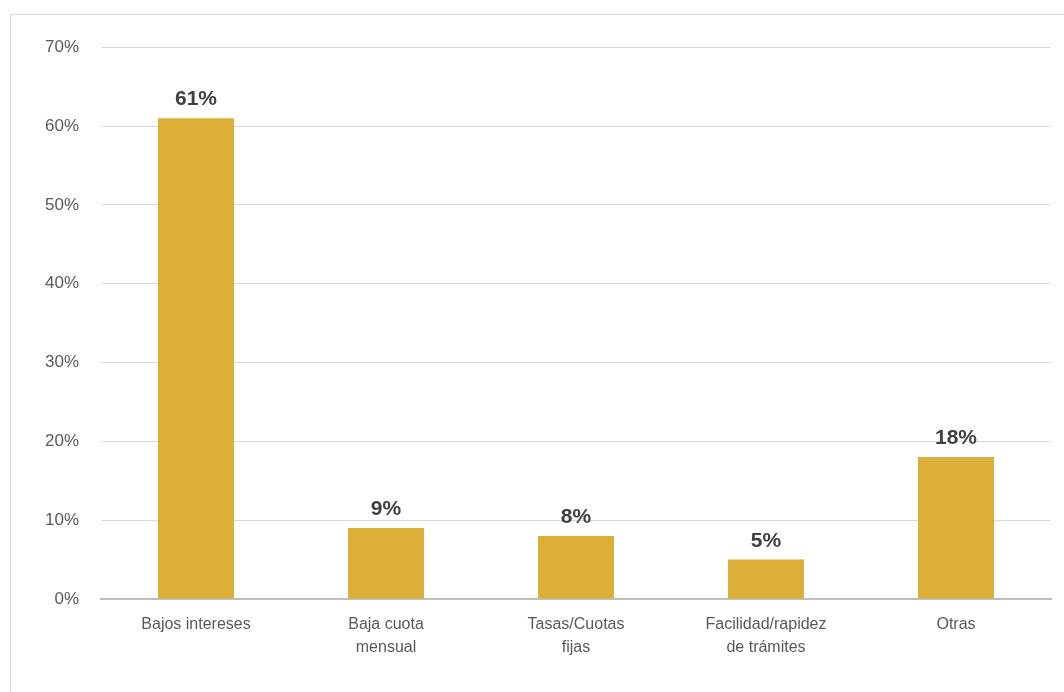 This screenshot has width=1064, height=692. What do you see at coordinates (61, 441) in the screenshot?
I see `y-tick-label: 20%` at bounding box center [61, 441].